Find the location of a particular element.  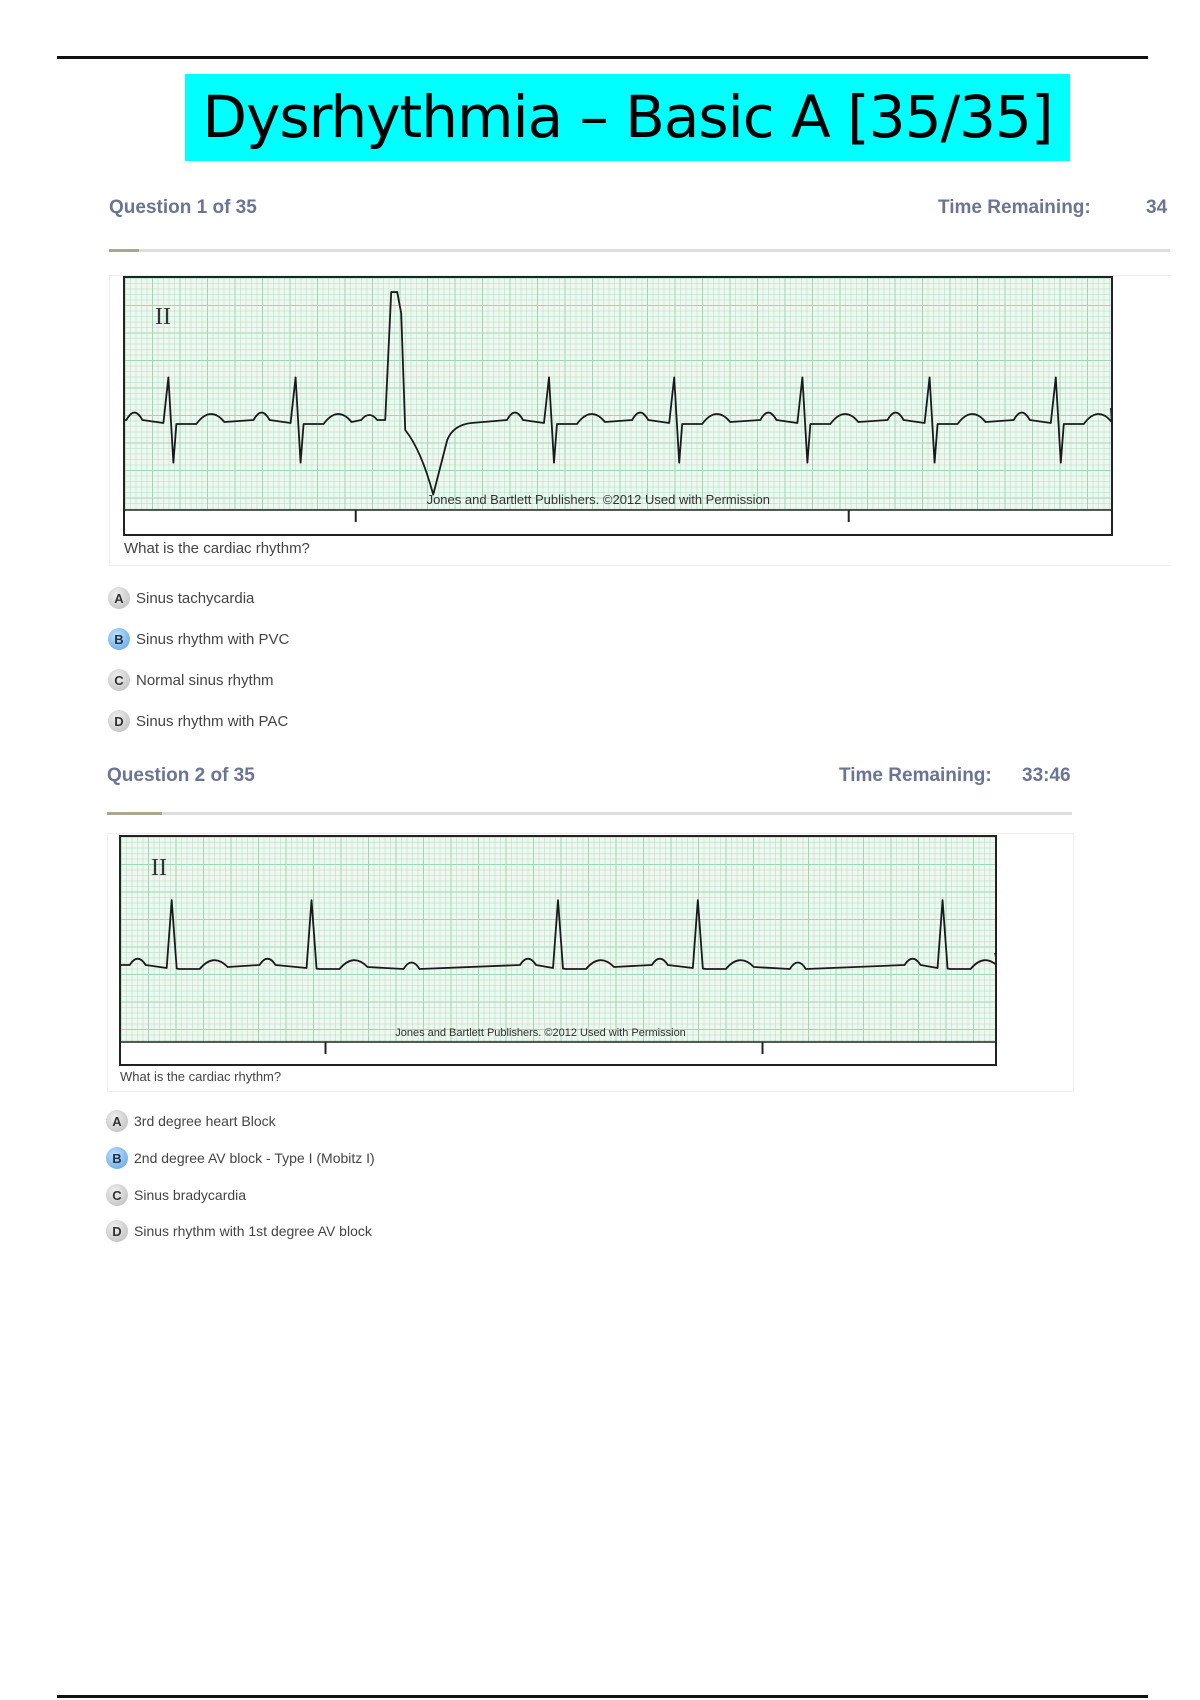

option-label: 3rd degree heart Block is located at coordinates (205, 1121).